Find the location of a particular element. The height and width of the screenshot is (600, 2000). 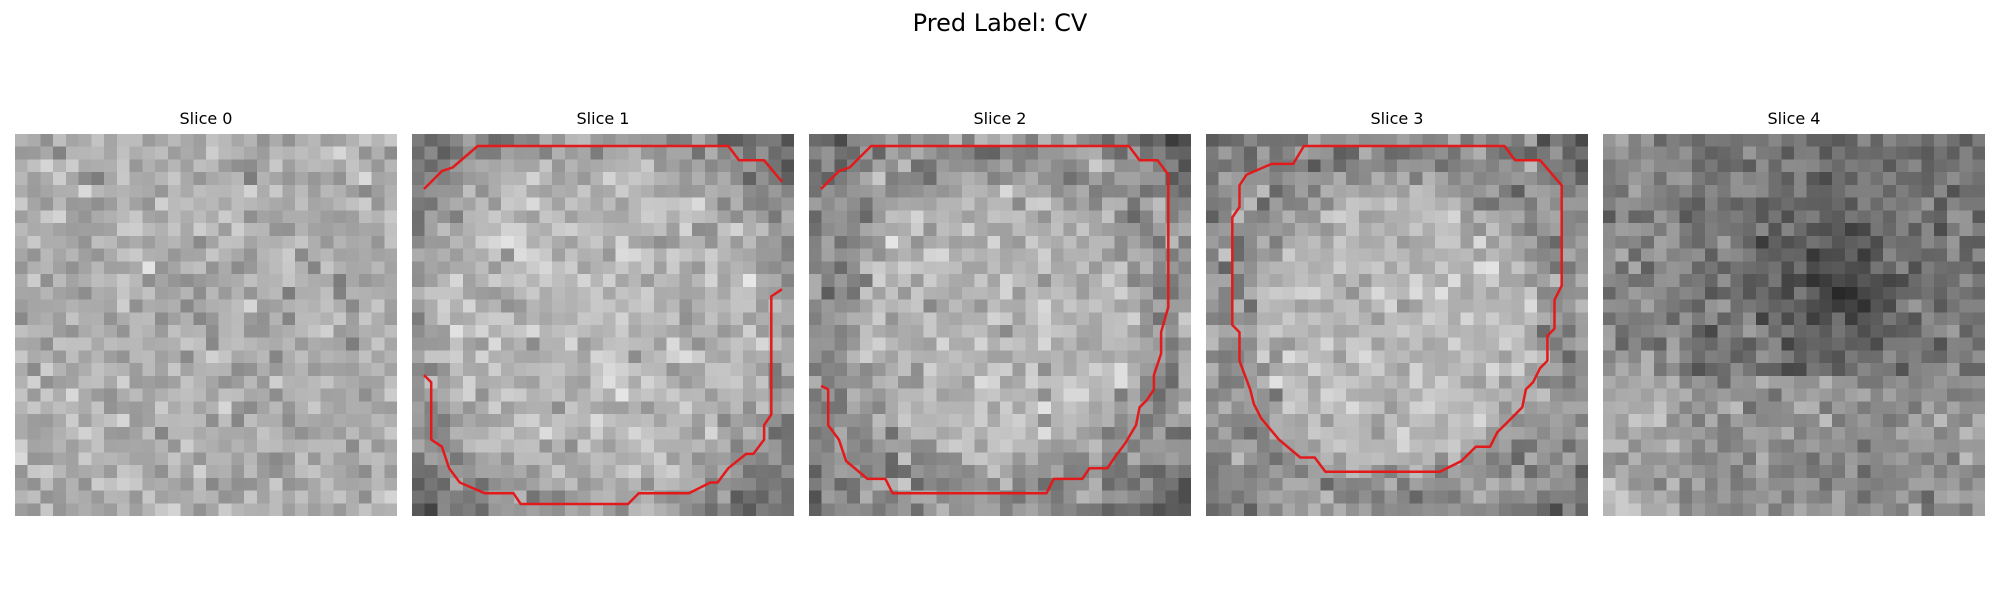

slice-title: Slice 0 is located at coordinates (206, 118).